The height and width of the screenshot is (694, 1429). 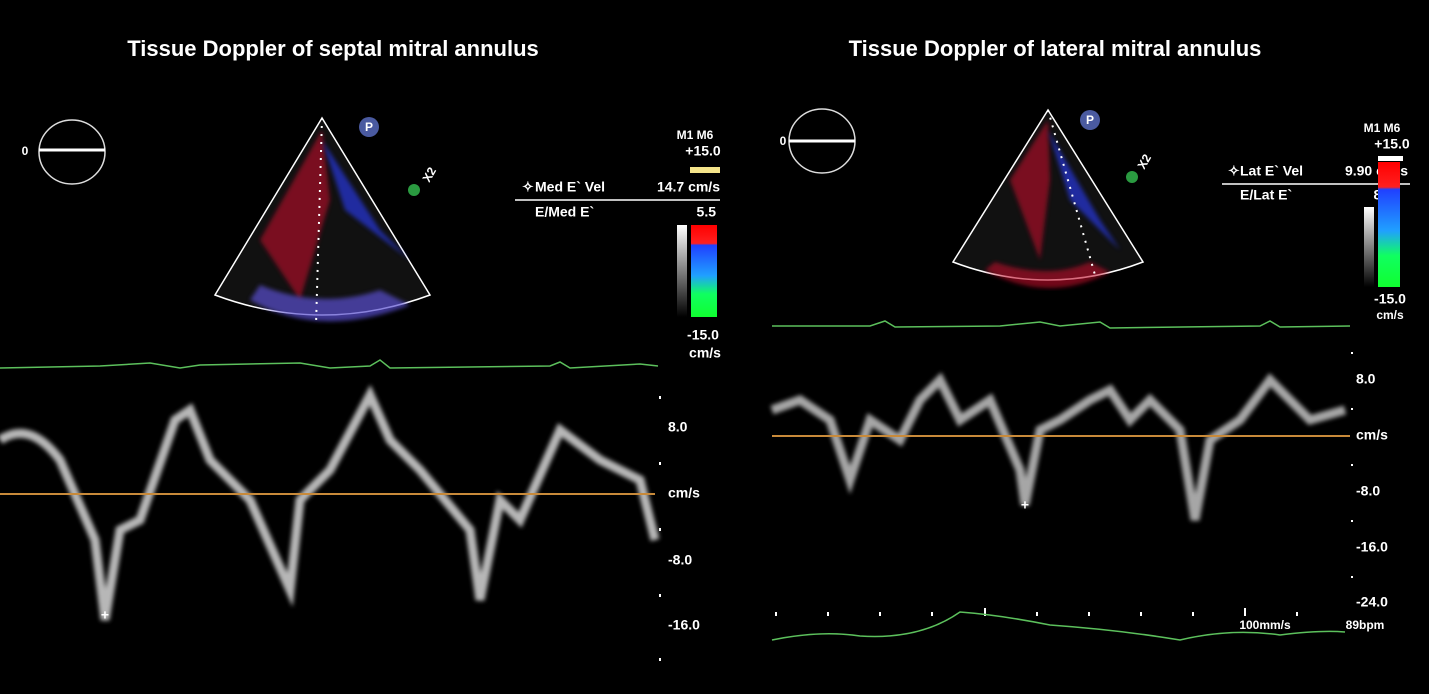 I want to click on axis-label: -24.0, so click(x=1372, y=602).